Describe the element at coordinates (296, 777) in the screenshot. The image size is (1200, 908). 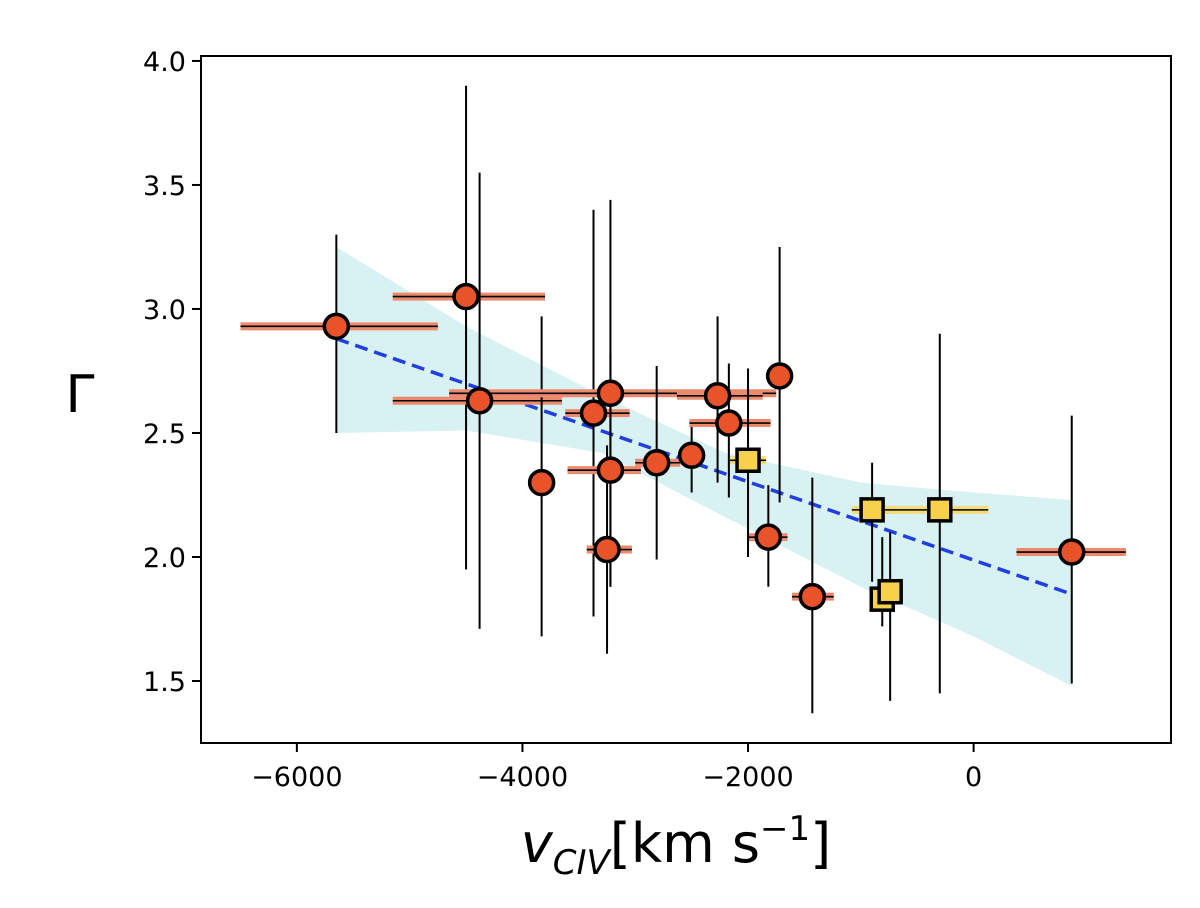
I see `x-tick-label-0: −6000` at that location.